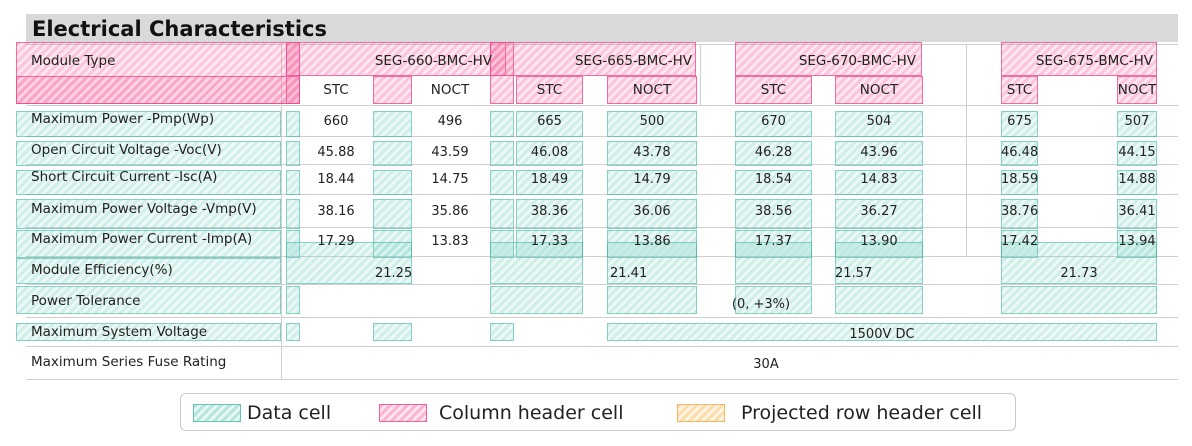 Image resolution: width=1192 pixels, height=446 pixels. What do you see at coordinates (629, 273) in the screenshot?
I see `efficiency-value-2: 21.41` at bounding box center [629, 273].